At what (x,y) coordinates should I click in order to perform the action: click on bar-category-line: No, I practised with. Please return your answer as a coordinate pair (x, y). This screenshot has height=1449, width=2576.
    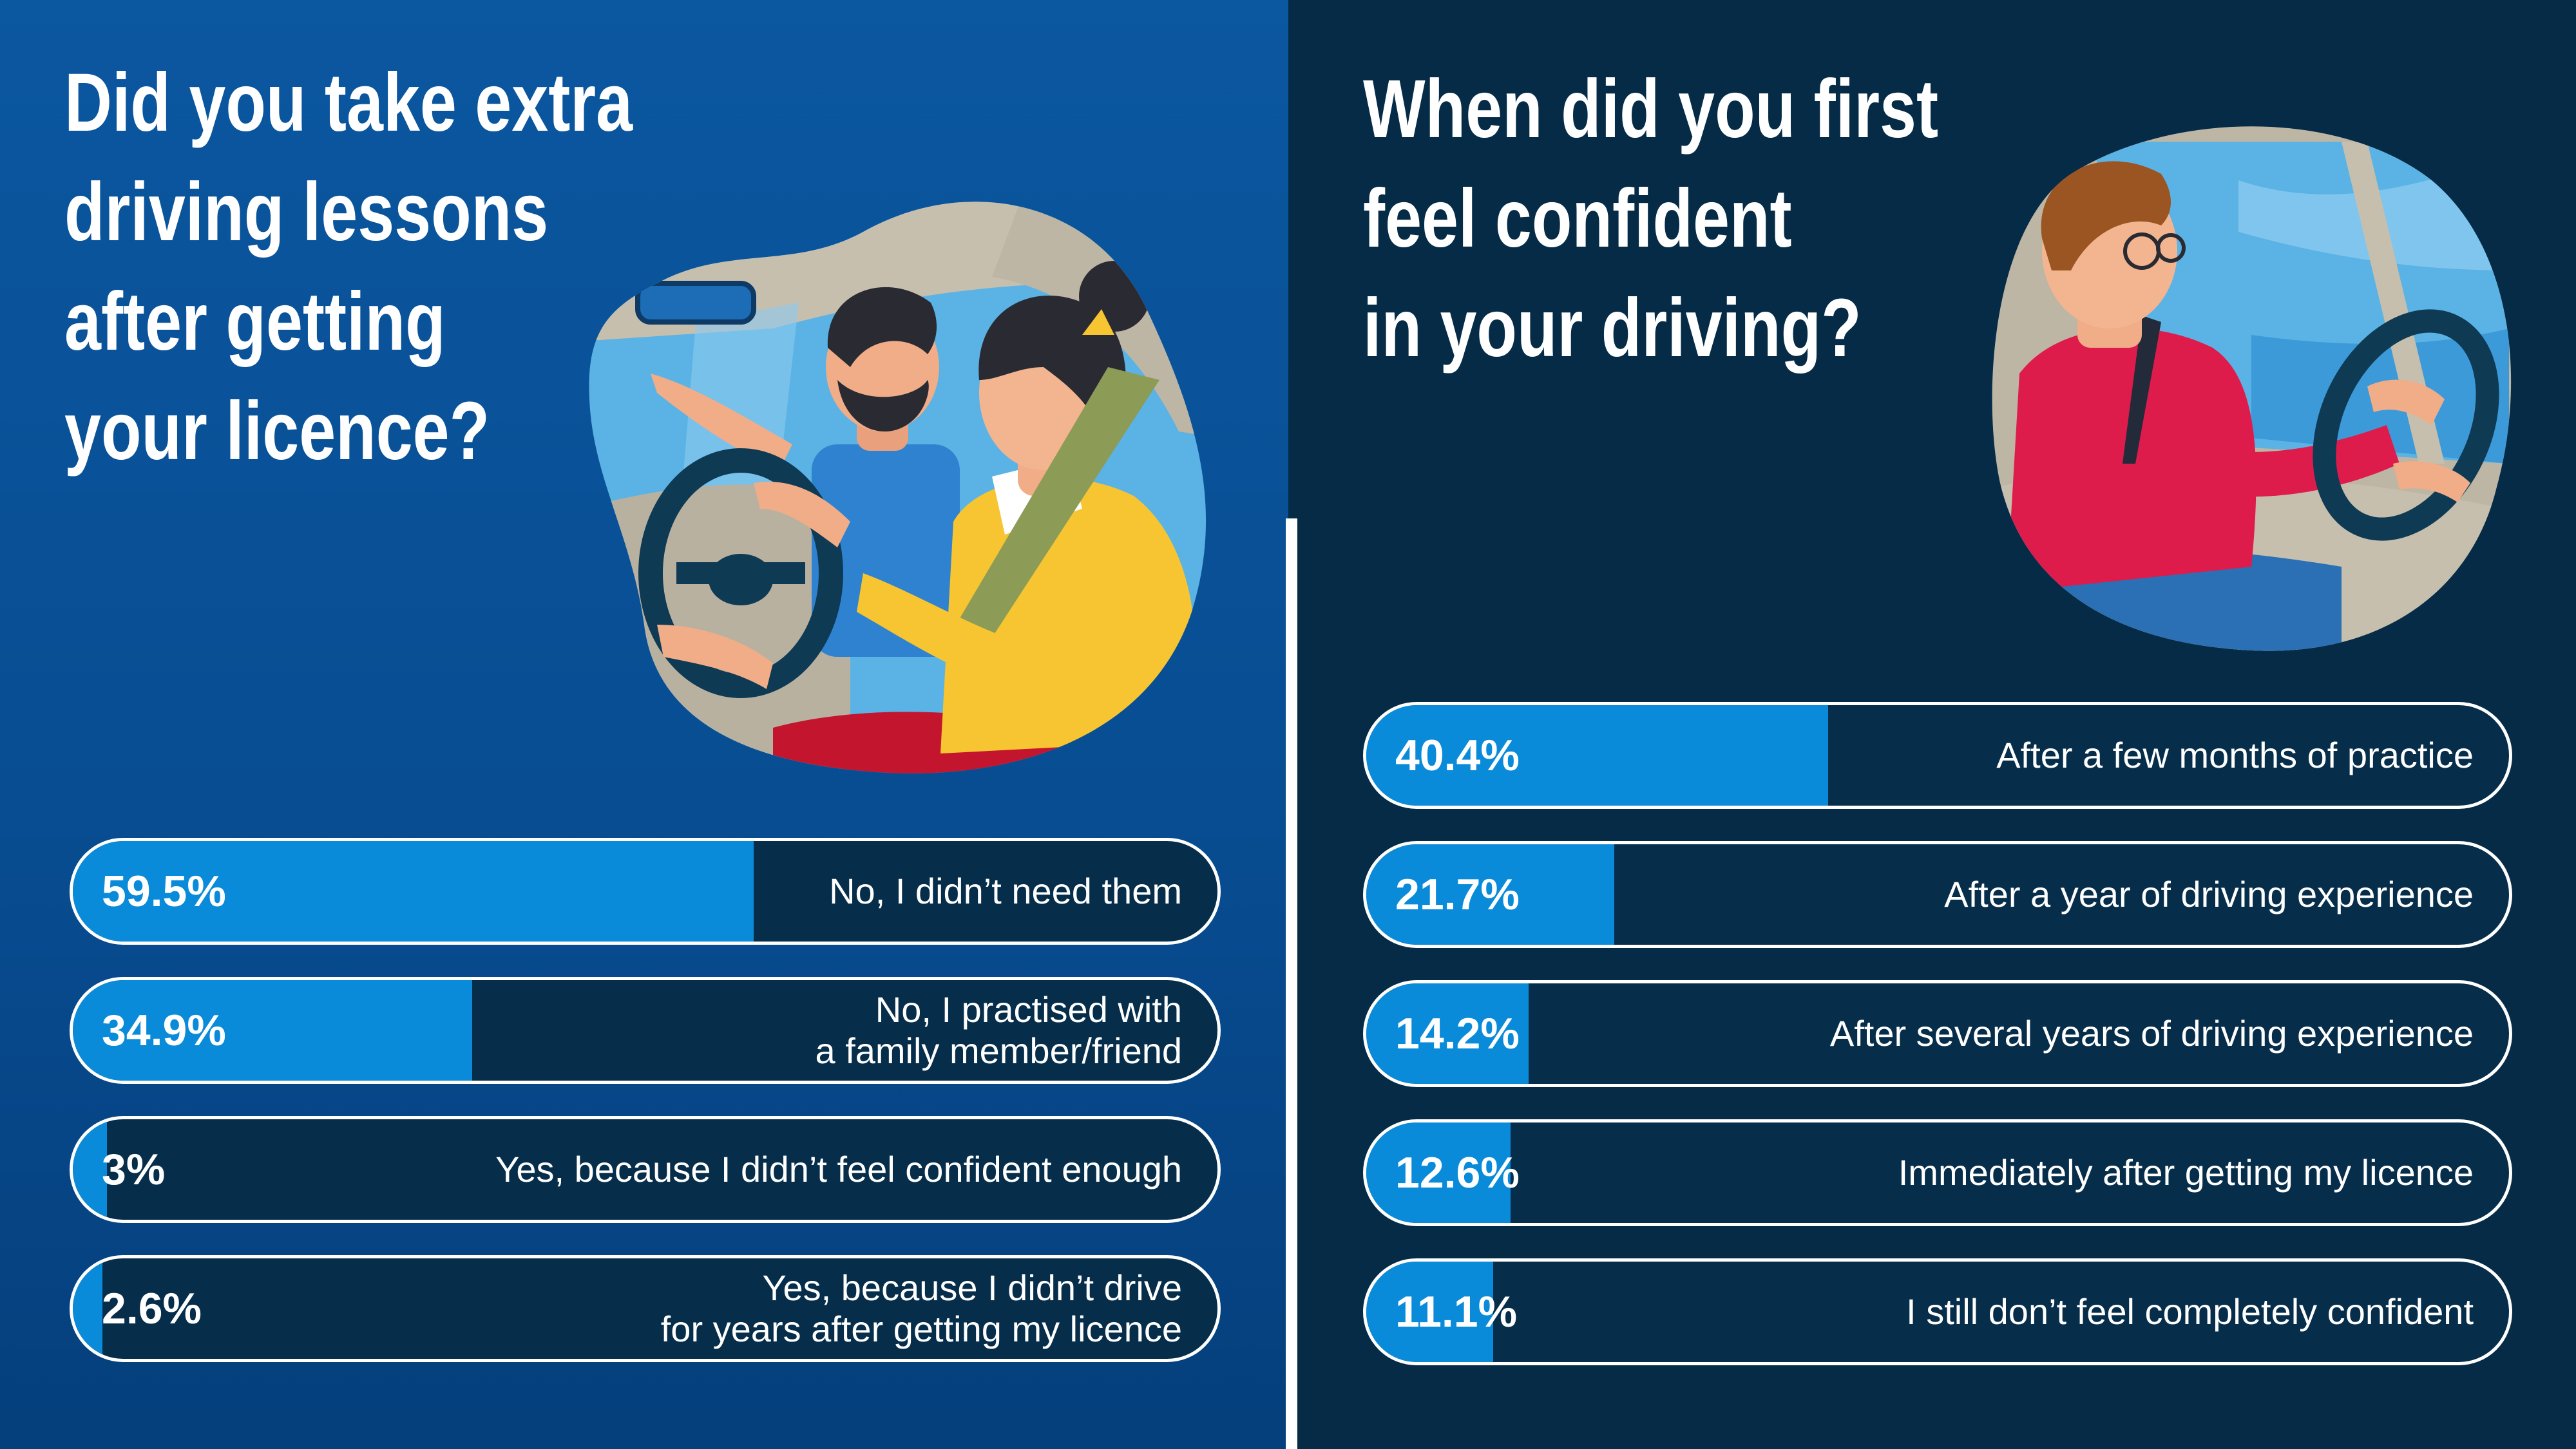
    Looking at the image, I should click on (1028, 1009).